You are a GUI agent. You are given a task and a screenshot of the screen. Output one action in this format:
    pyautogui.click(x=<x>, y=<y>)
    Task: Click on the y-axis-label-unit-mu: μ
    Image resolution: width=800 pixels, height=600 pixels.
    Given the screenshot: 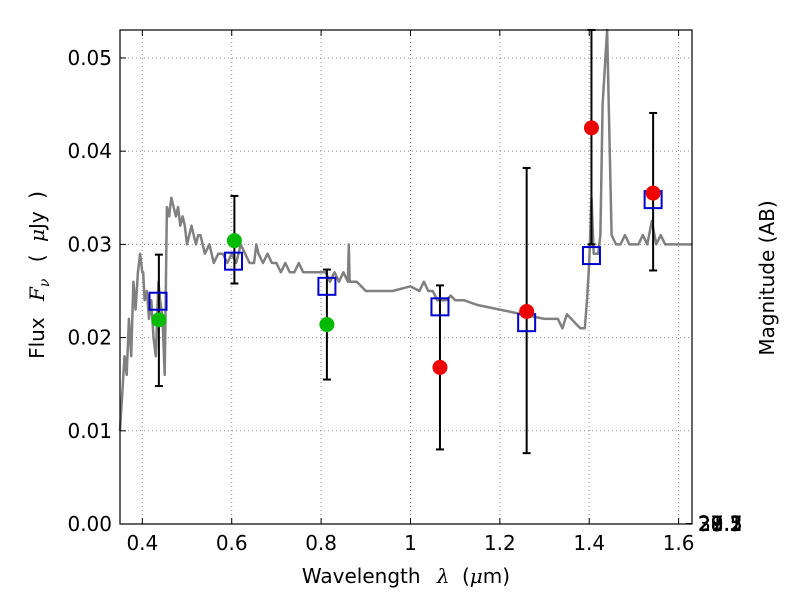 What is the action you would take?
    pyautogui.click(x=37, y=235)
    